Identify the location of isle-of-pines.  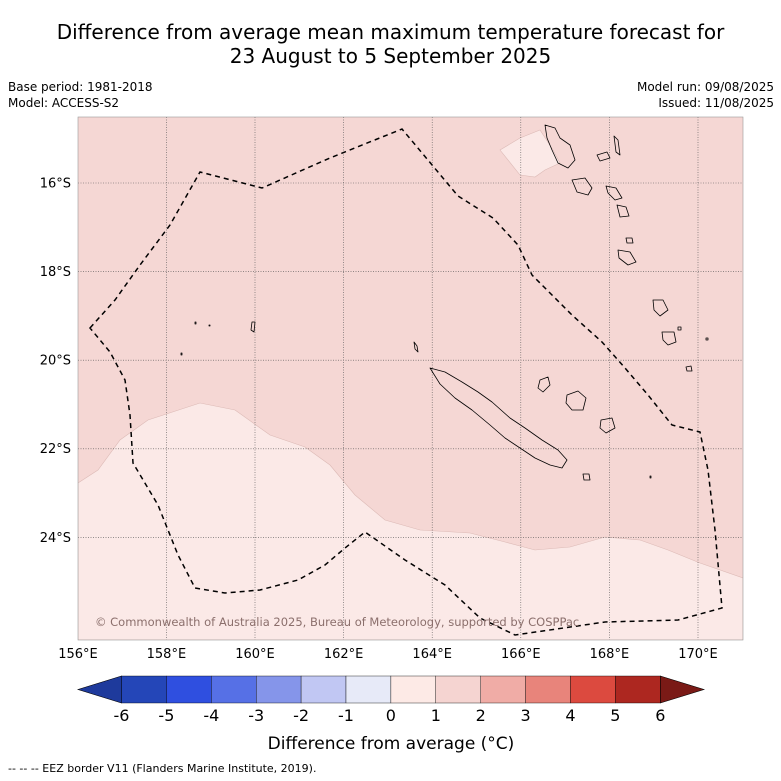
(586, 477).